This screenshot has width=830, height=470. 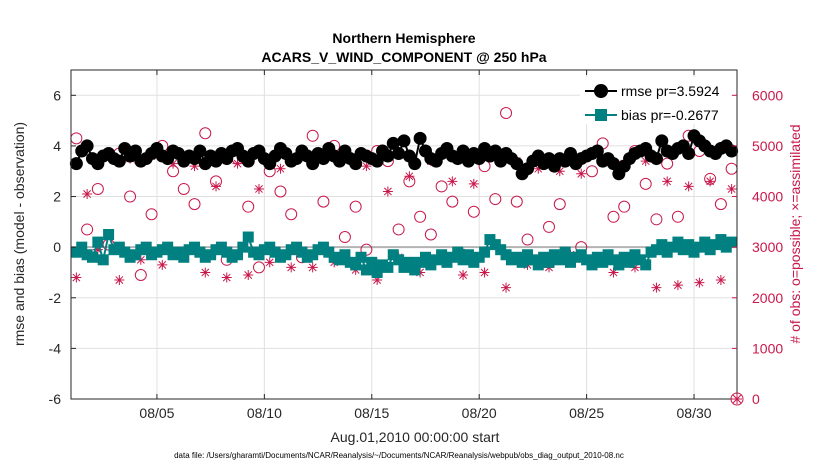 I want to click on bias-series, so click(x=404, y=253).